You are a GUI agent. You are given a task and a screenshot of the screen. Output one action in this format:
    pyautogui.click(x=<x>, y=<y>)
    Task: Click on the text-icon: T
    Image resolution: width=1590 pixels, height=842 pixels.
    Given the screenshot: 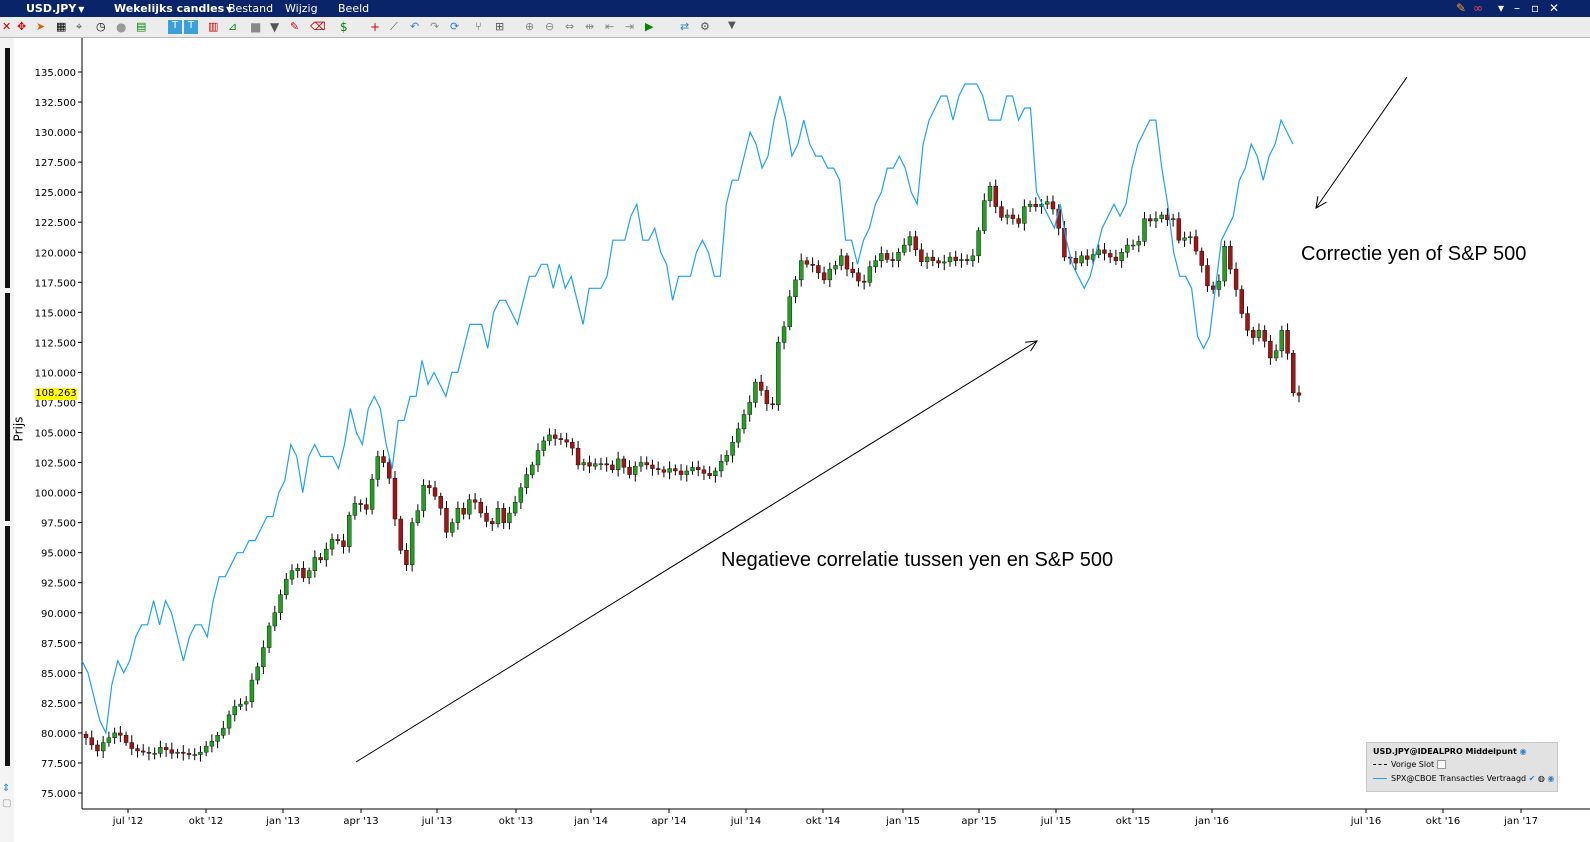 What is the action you would take?
    pyautogui.click(x=175, y=27)
    